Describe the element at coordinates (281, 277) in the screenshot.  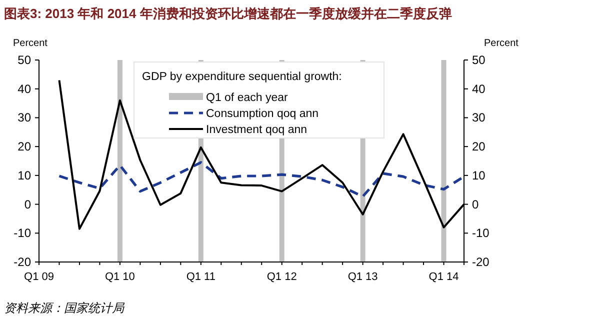
I see `x-tick-label: Q1 12` at that location.